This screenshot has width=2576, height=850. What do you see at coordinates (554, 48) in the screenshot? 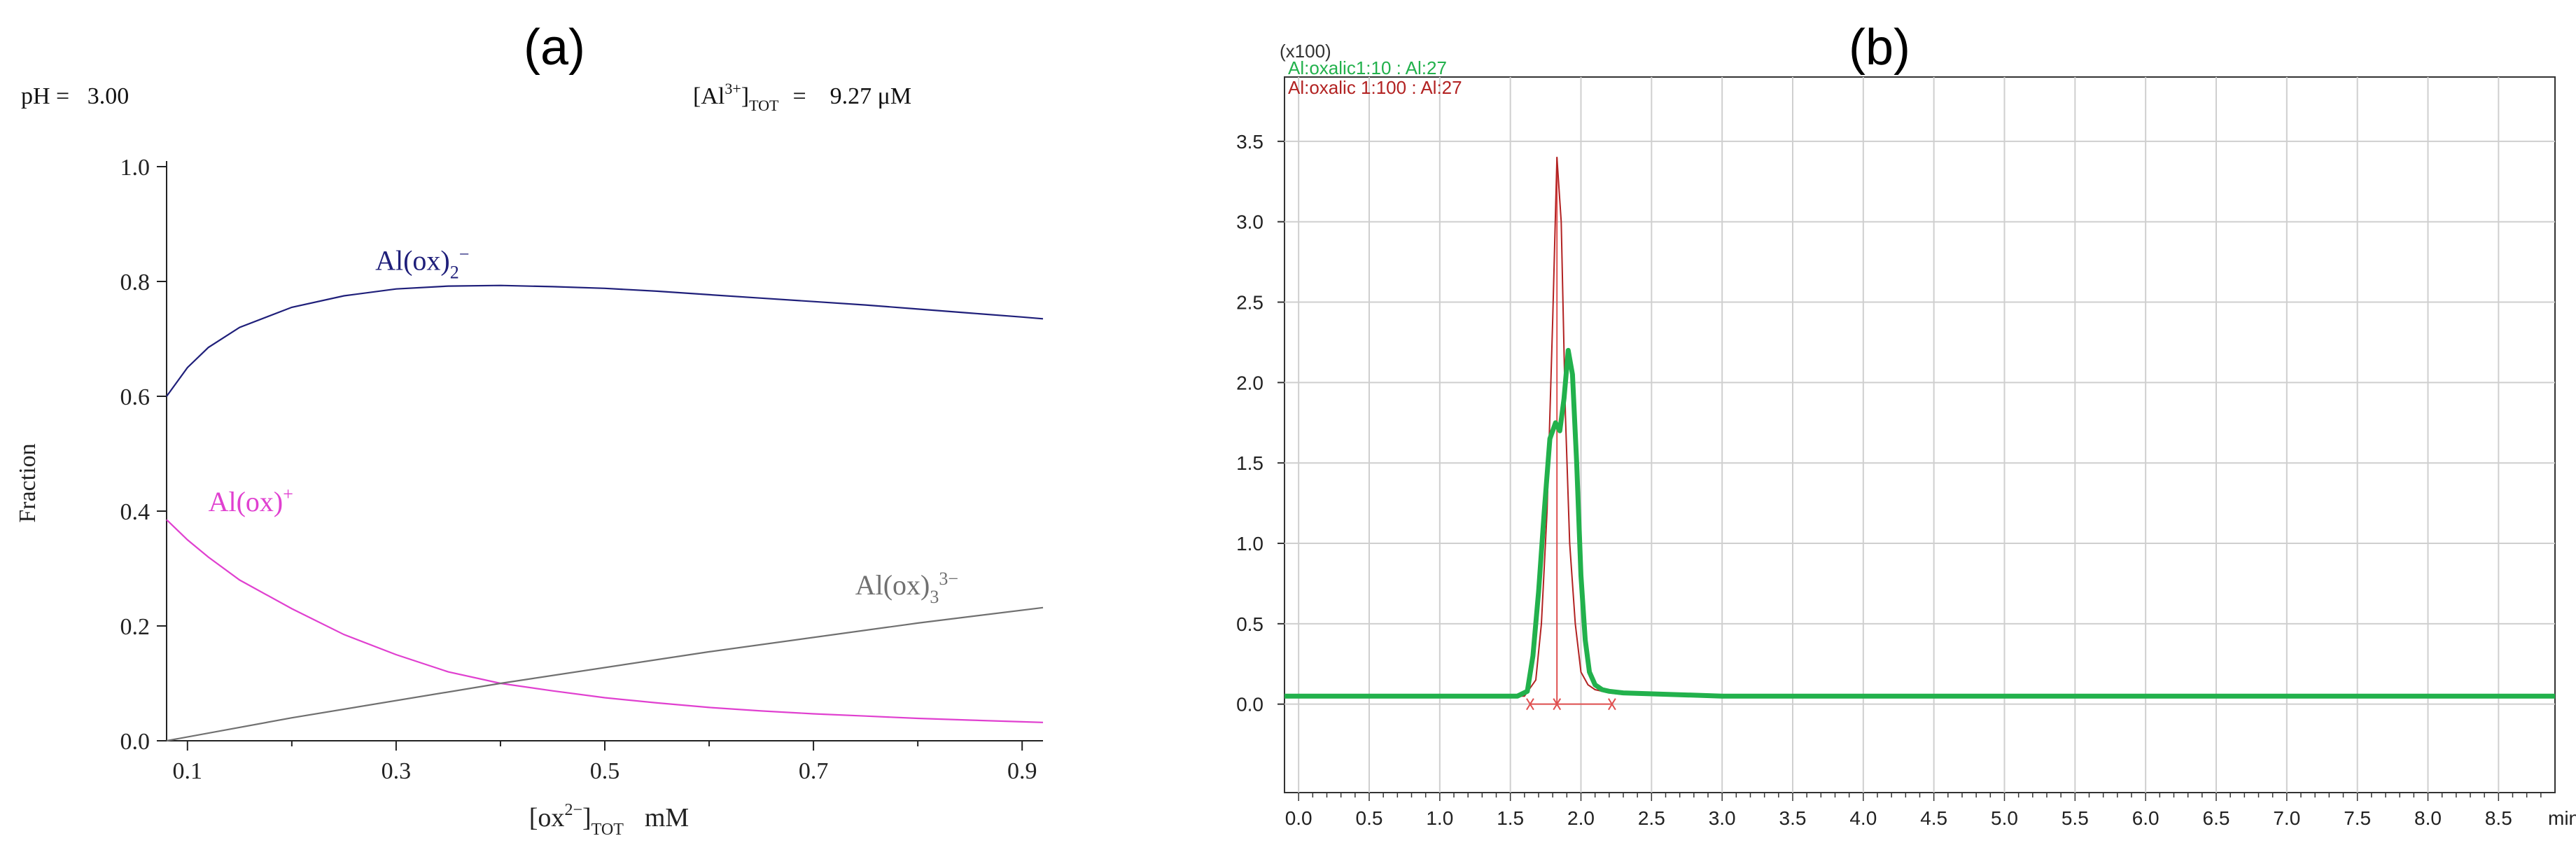
I see `panel-a-label: (a)` at bounding box center [554, 48].